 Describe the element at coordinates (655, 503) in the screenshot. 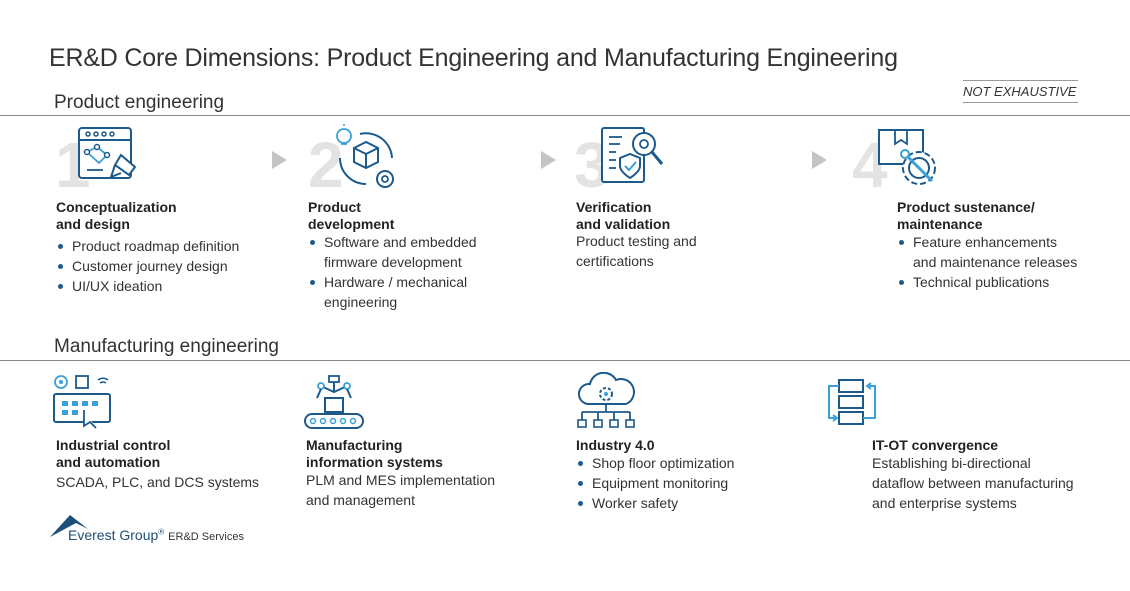

I see `list-item: Worker safety` at that location.